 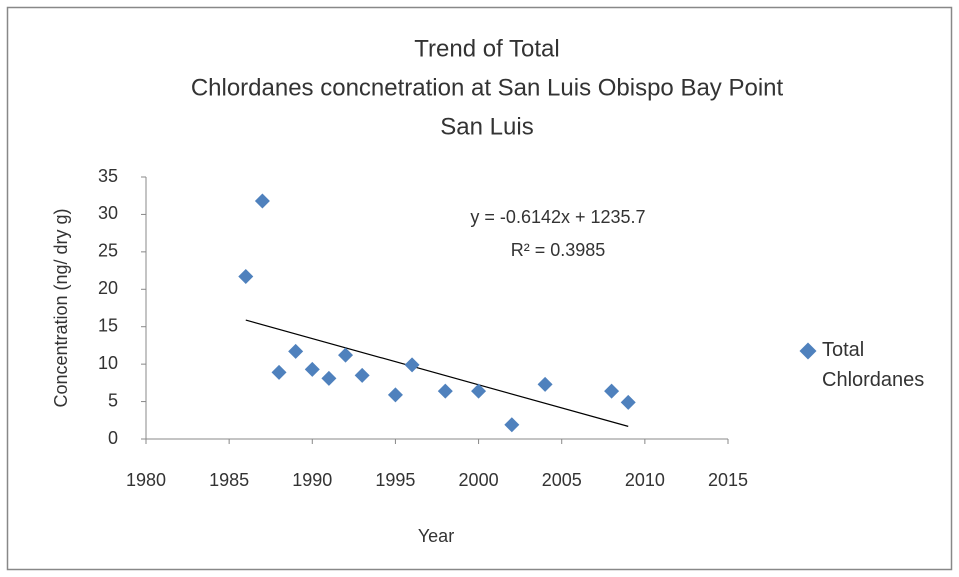 What do you see at coordinates (479, 480) in the screenshot?
I see `x-tick-label: 2000` at bounding box center [479, 480].